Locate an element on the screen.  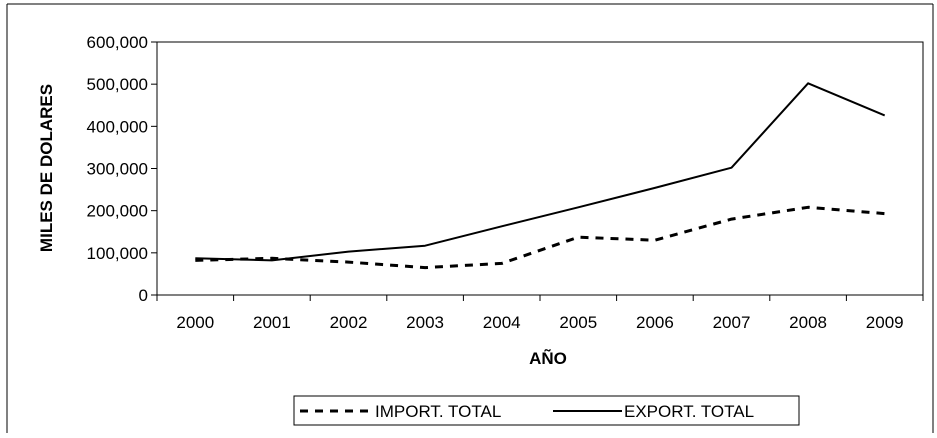
legend-label-export-total: EXPORT. TOTAL is located at coordinates (689, 411).